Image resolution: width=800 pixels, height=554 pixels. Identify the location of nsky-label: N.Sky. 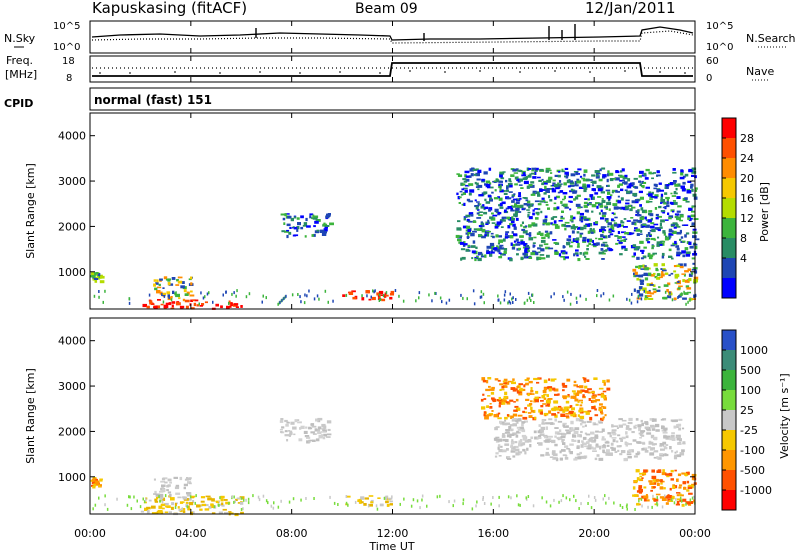
(20, 38).